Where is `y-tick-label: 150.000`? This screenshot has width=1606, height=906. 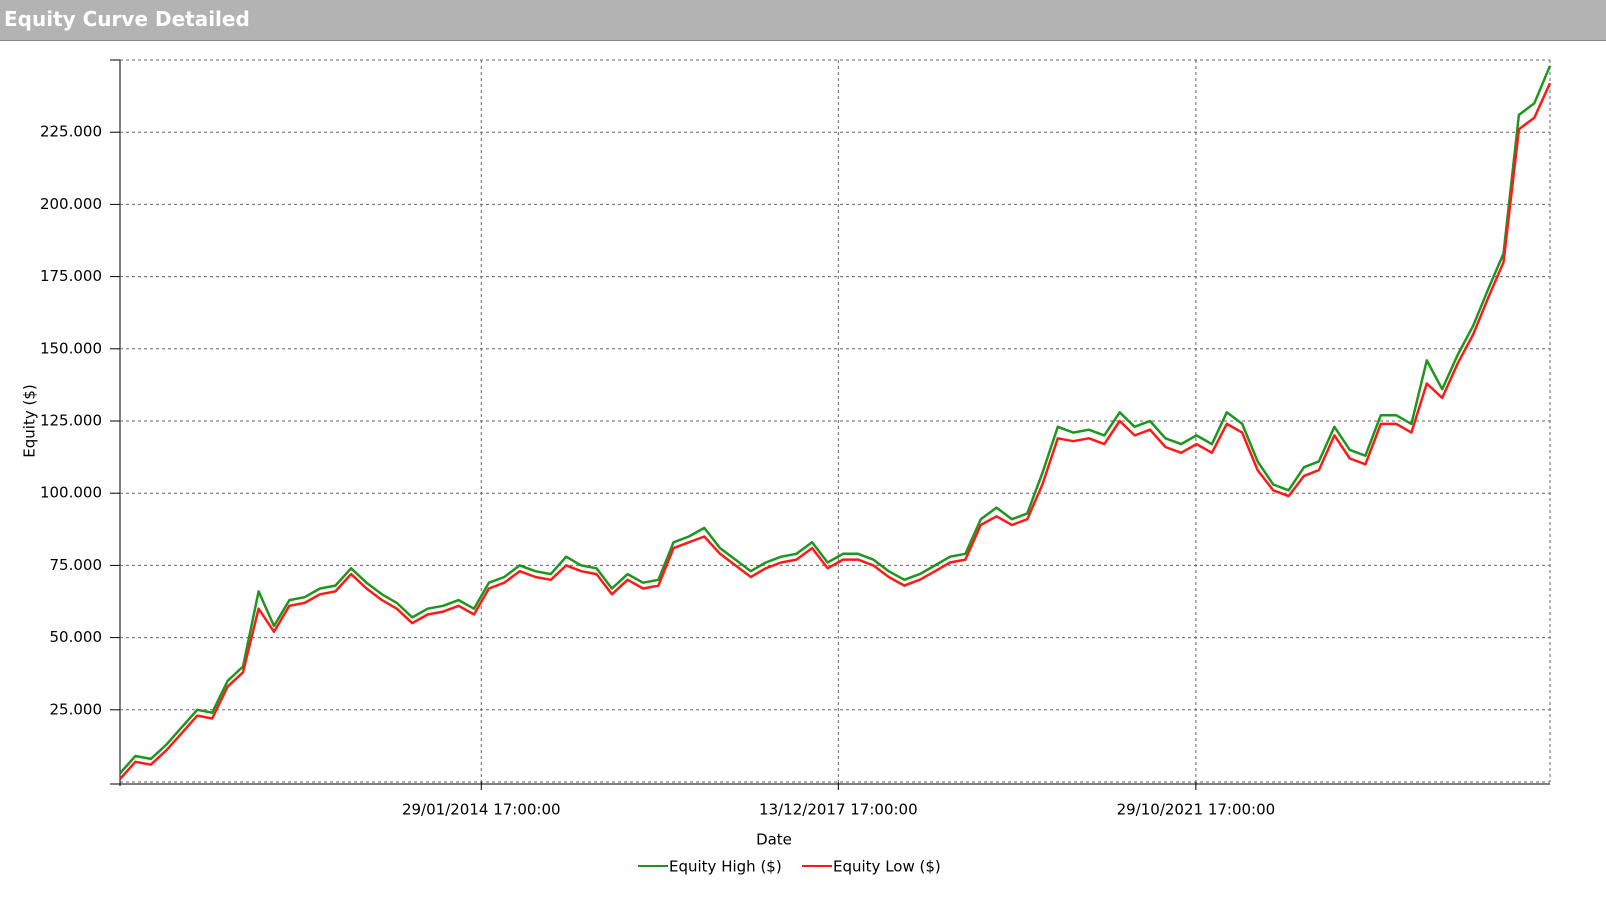
y-tick-label: 150.000 is located at coordinates (71, 348).